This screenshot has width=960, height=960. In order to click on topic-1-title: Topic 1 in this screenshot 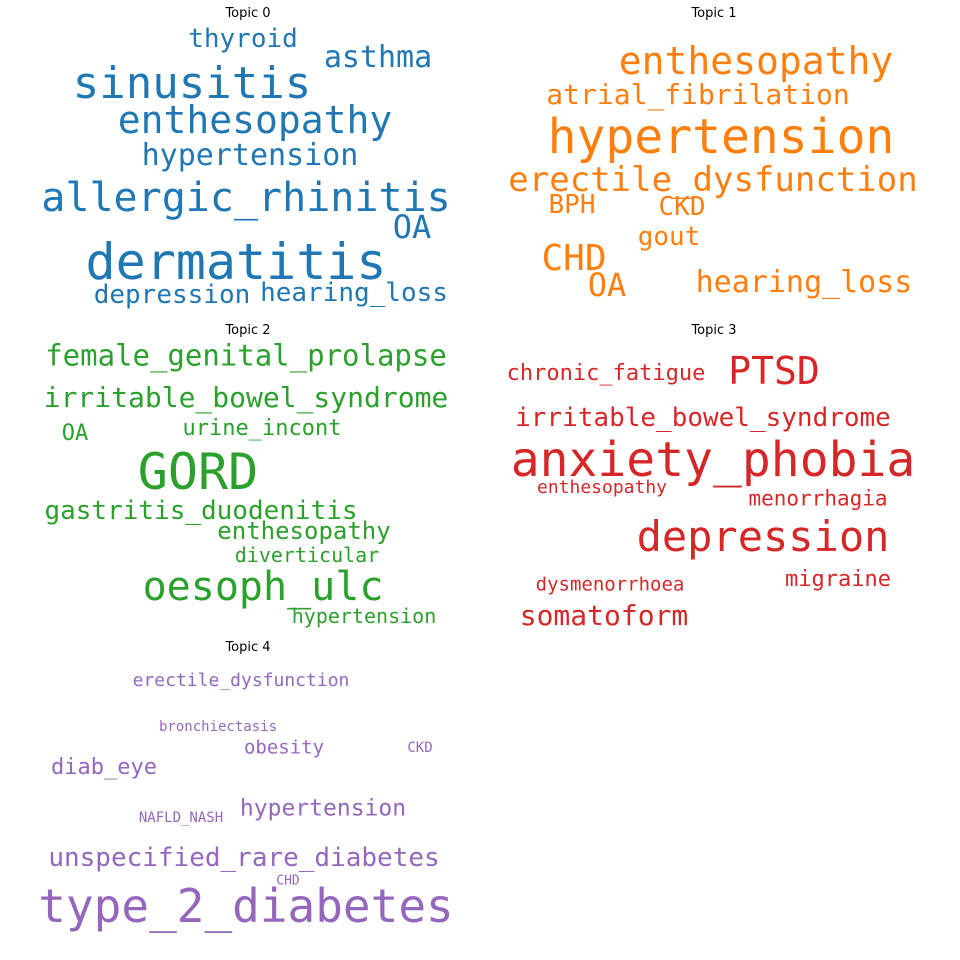, I will do `click(714, 13)`.